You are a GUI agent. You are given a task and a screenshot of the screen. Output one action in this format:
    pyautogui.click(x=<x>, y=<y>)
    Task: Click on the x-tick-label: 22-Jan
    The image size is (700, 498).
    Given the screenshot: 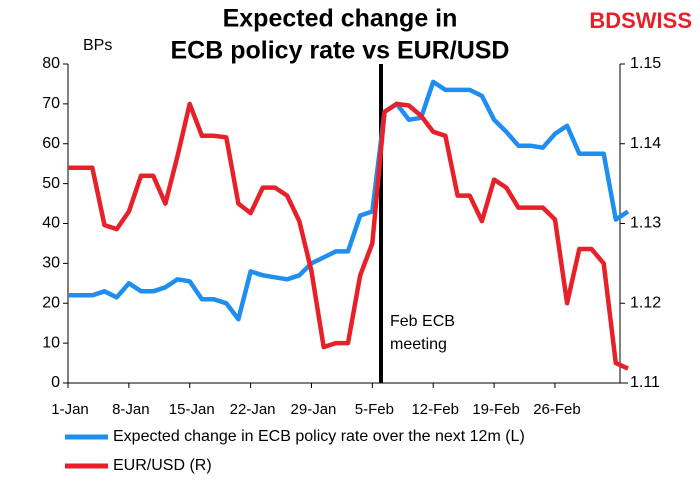 What is the action you would take?
    pyautogui.click(x=253, y=409)
    